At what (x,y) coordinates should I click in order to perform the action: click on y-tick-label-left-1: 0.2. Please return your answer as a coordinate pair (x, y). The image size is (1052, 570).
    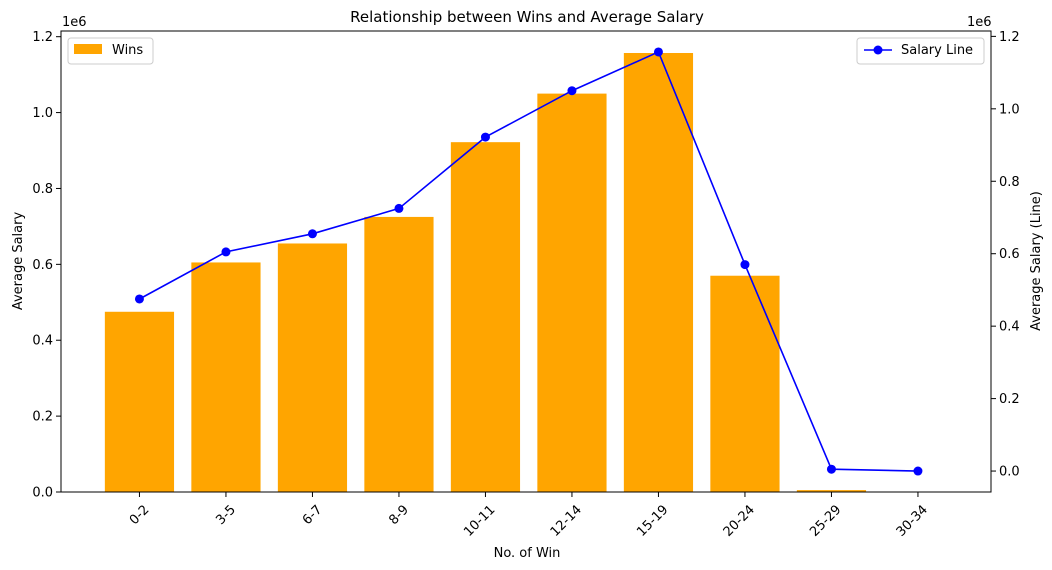
    Looking at the image, I should click on (42, 417).